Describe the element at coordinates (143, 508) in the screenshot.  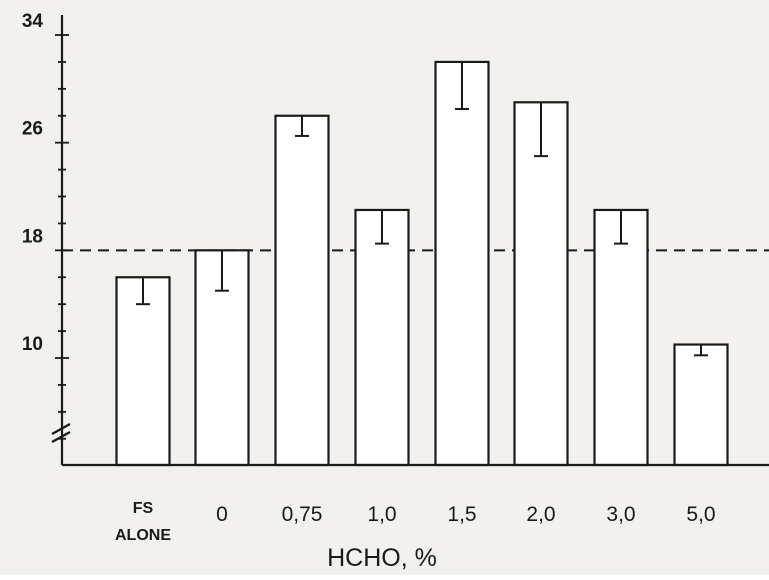
I see `x-tick-label: FS` at that location.